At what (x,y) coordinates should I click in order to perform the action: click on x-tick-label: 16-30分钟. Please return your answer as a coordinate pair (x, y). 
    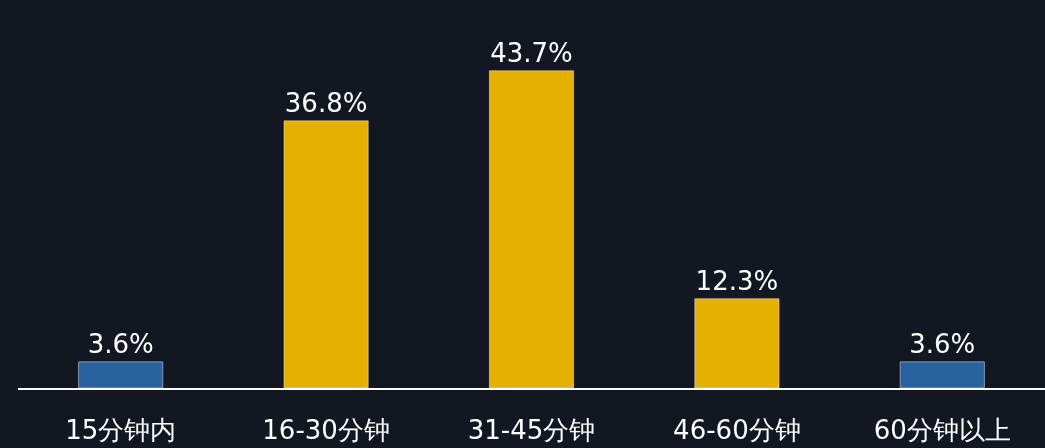
    Looking at the image, I should click on (326, 430).